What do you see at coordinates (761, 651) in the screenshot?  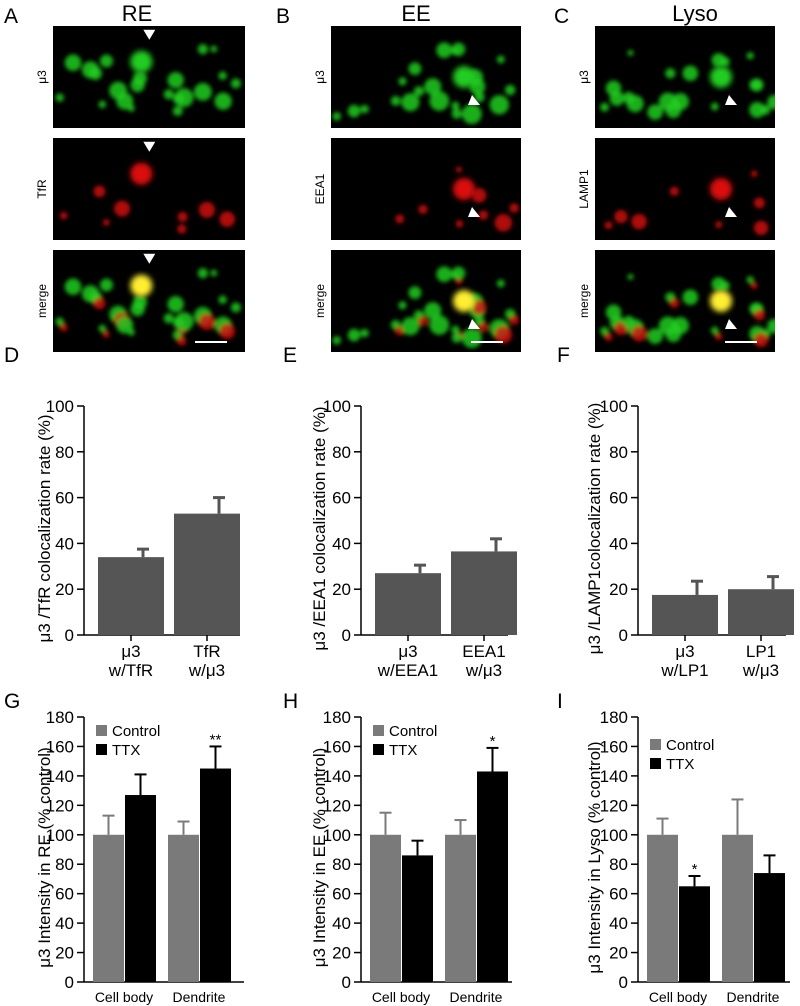 I see `category-label: LP1` at bounding box center [761, 651].